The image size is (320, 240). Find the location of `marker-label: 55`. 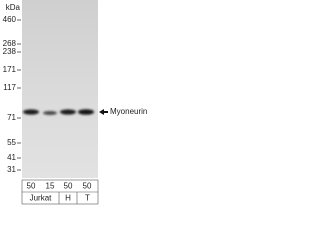

marker-label: 55 is located at coordinates (11, 142).